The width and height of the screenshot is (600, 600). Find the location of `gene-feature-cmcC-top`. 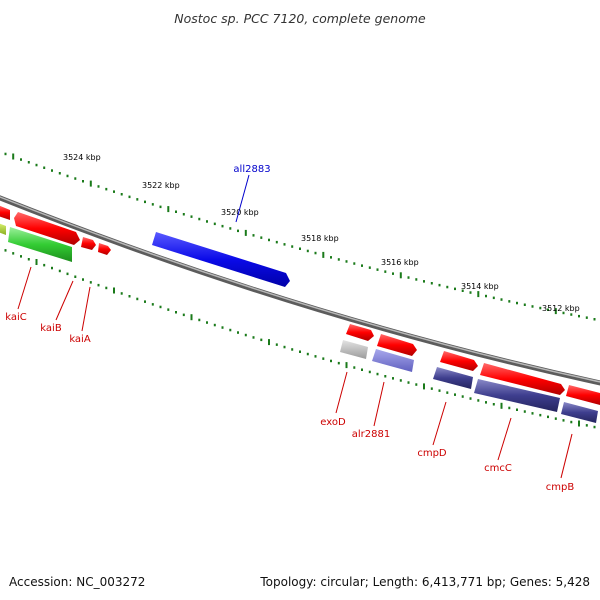

gene-feature-cmcC-top is located at coordinates (522, 379).